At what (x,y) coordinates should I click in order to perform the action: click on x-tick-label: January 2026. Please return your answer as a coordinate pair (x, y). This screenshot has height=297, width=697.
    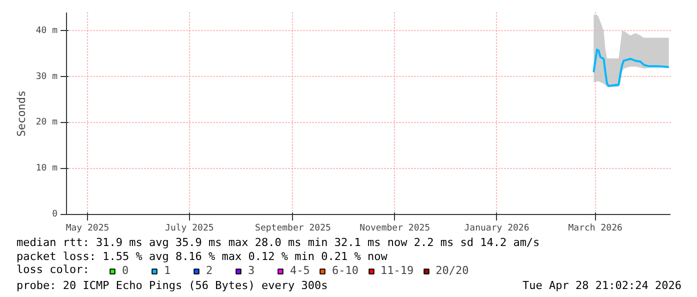
    Looking at the image, I should click on (497, 229).